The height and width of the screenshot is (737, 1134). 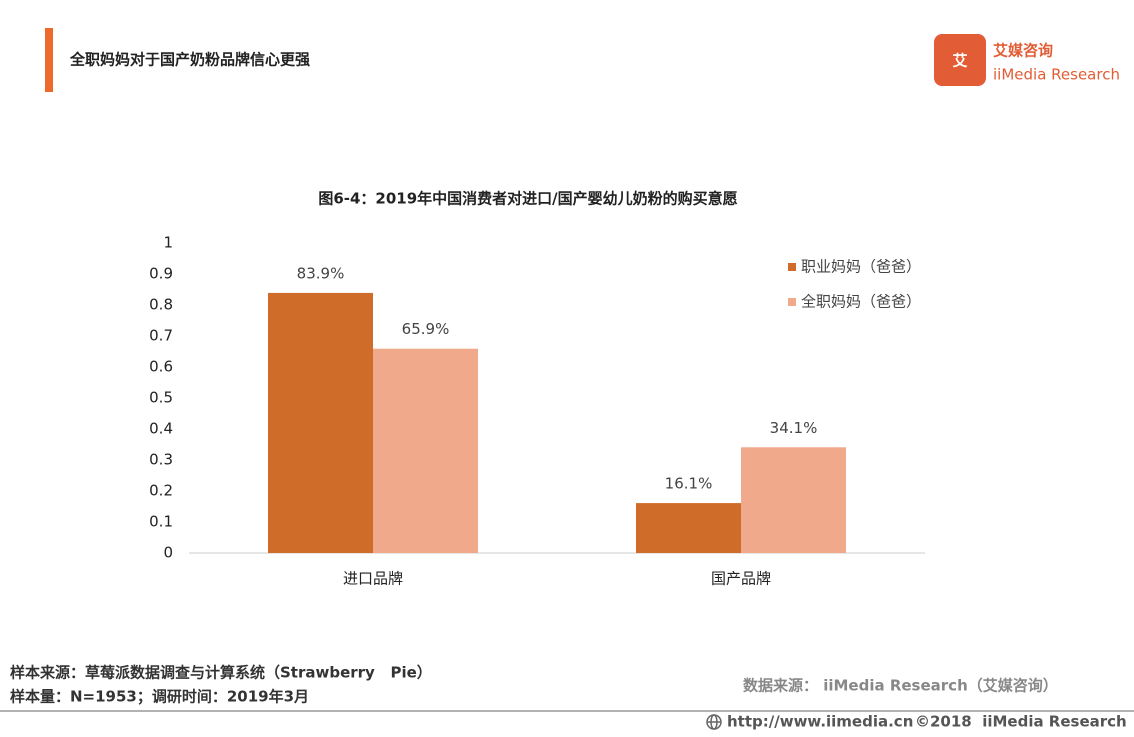 What do you see at coordinates (820, 722) in the screenshot?
I see `footer-url: http://www.iimedia.cn` at bounding box center [820, 722].